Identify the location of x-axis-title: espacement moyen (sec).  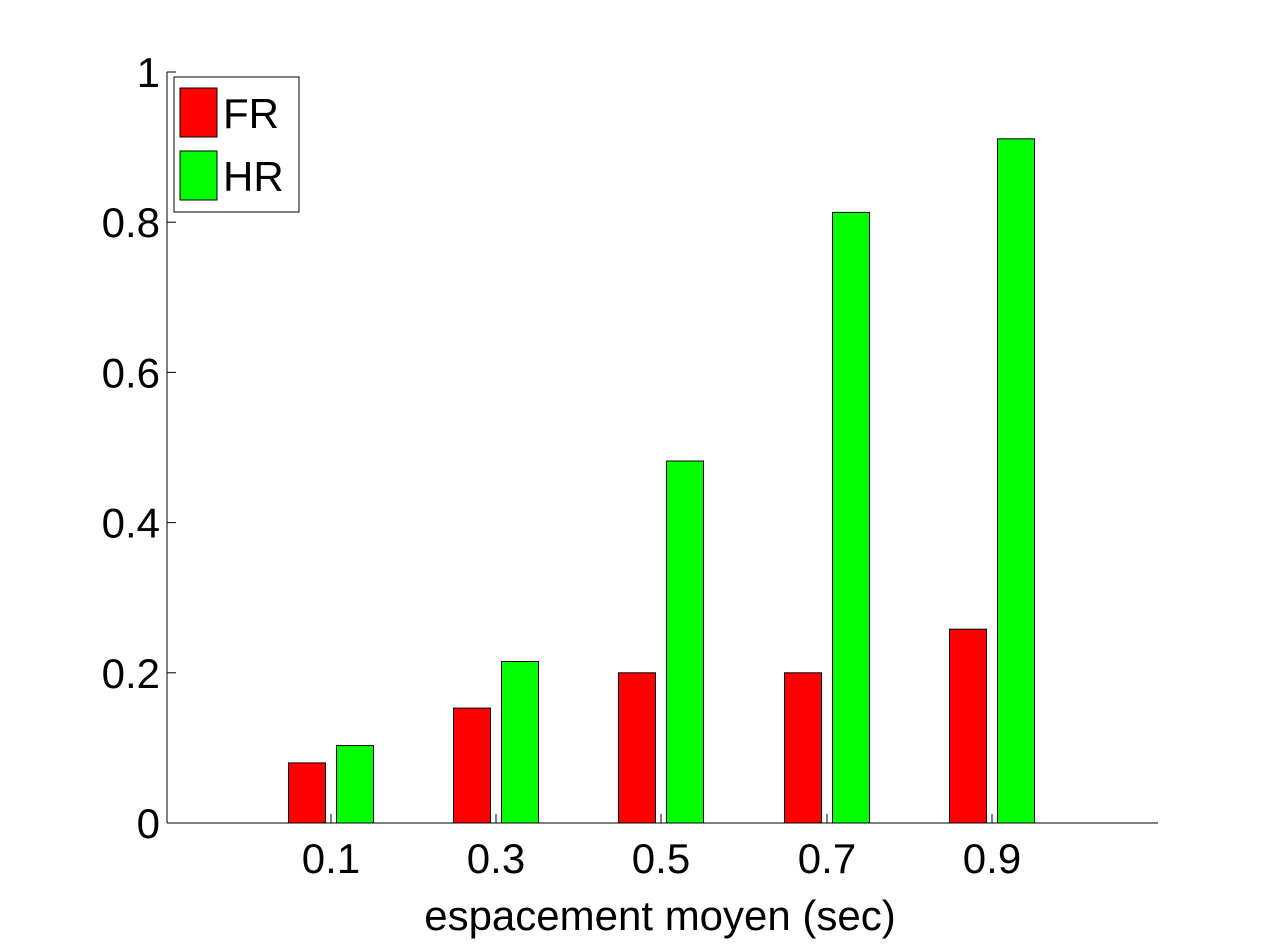
(660, 915).